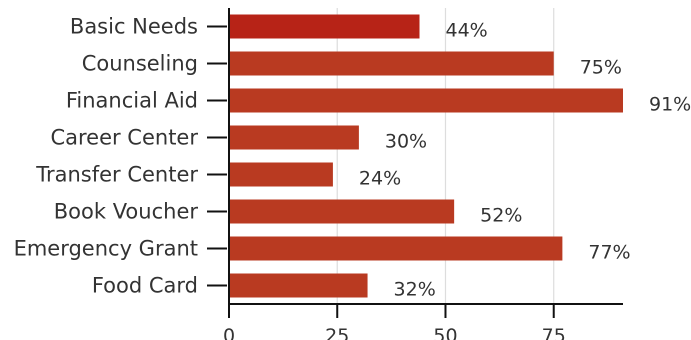  What do you see at coordinates (145, 286) in the screenshot?
I see `category-label: Food Card` at bounding box center [145, 286].